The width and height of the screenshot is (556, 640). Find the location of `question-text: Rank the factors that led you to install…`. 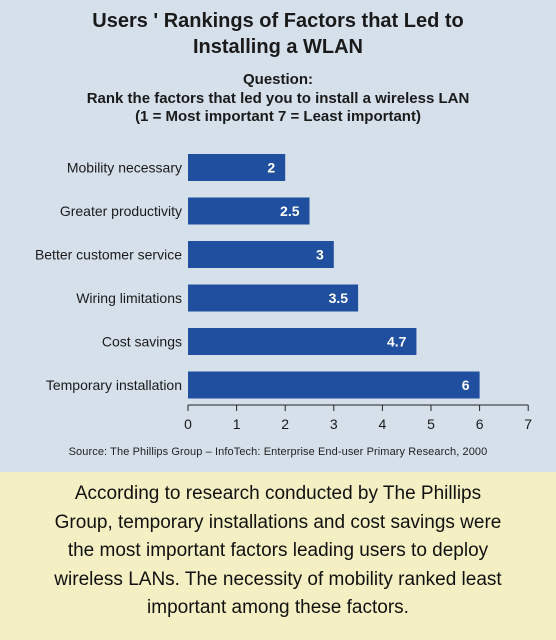

question-text: Rank the factors that led you to install… is located at coordinates (278, 98).